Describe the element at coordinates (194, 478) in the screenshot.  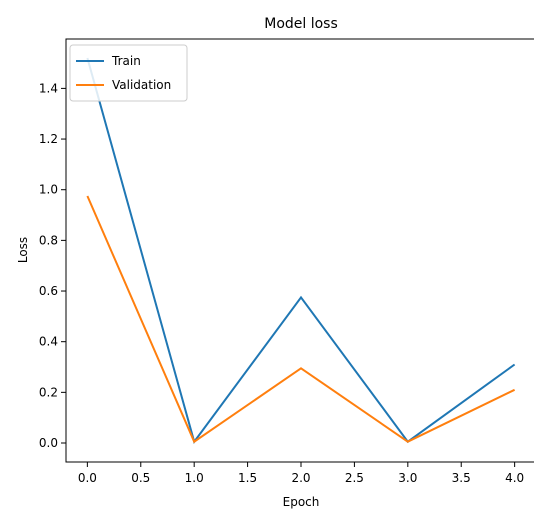
I see `x-tick-label: 1.0` at that location.